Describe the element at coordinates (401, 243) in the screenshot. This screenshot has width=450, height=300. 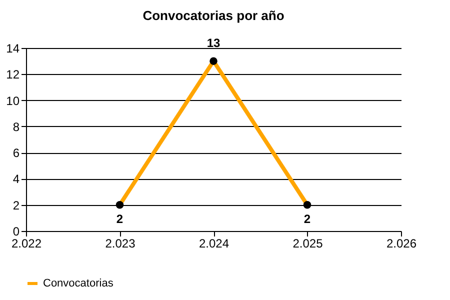
I see `x-tick-label: 2.026` at that location.